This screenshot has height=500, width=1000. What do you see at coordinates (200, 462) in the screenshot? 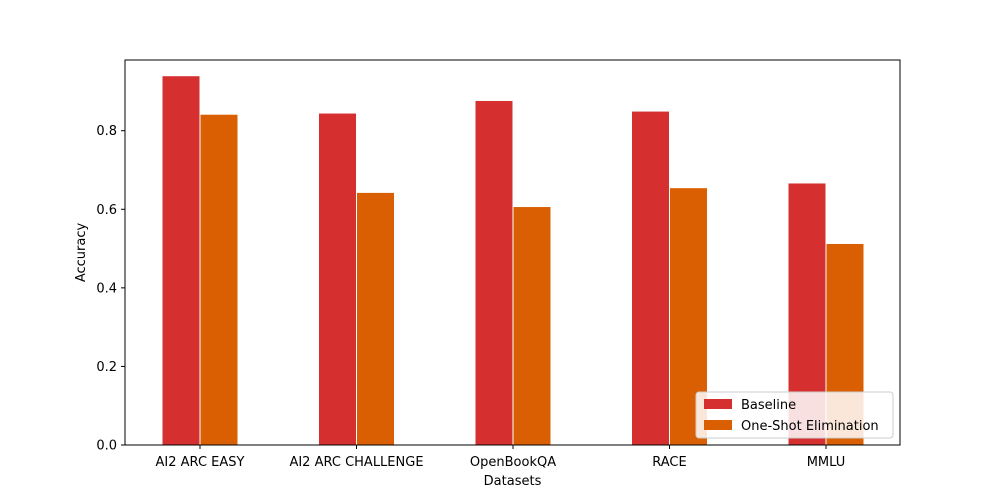
I see `x-tick-label: AI2 ARC EASY` at bounding box center [200, 462].